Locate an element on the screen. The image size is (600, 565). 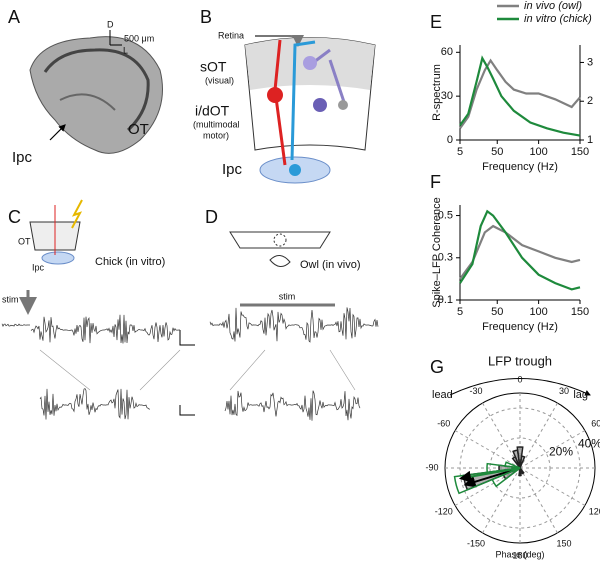
y2-tick-label: 1 is located at coordinates (590, 140).